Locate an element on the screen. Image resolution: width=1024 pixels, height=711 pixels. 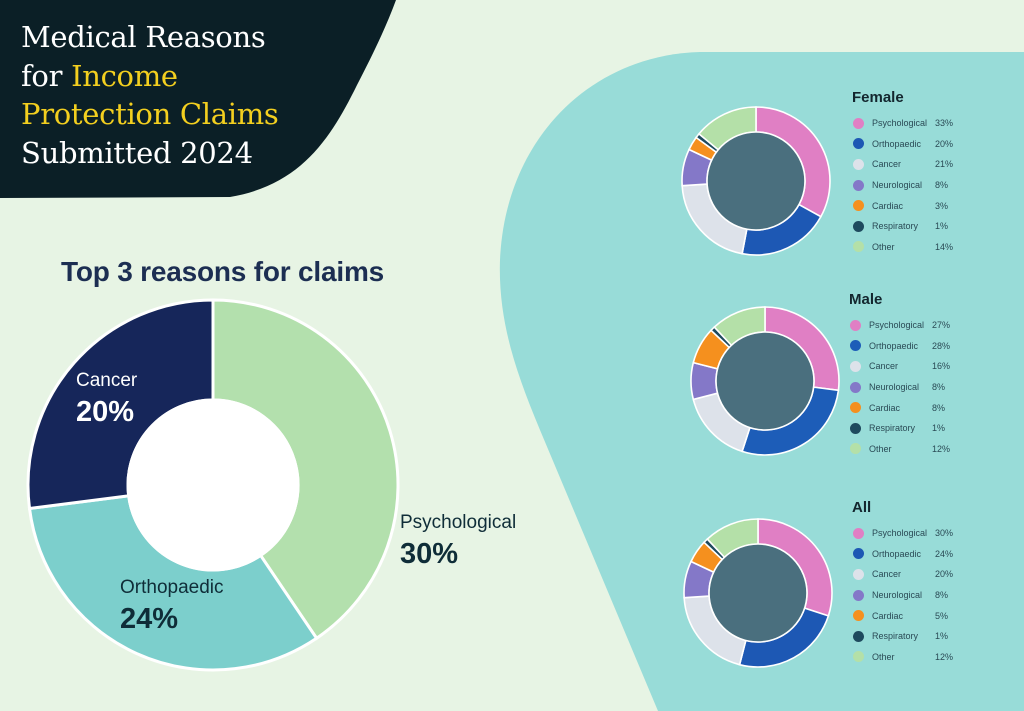
legend-value: 16% is located at coordinates (941, 366).